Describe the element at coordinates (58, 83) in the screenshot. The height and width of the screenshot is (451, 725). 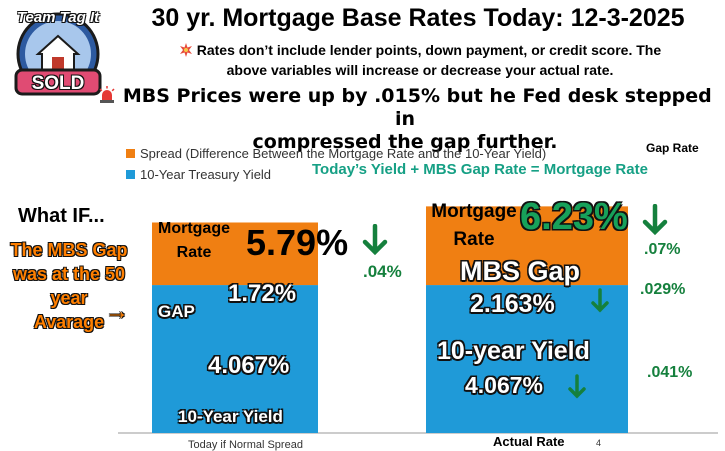
I see `logo-badge-text: SOLD` at that location.